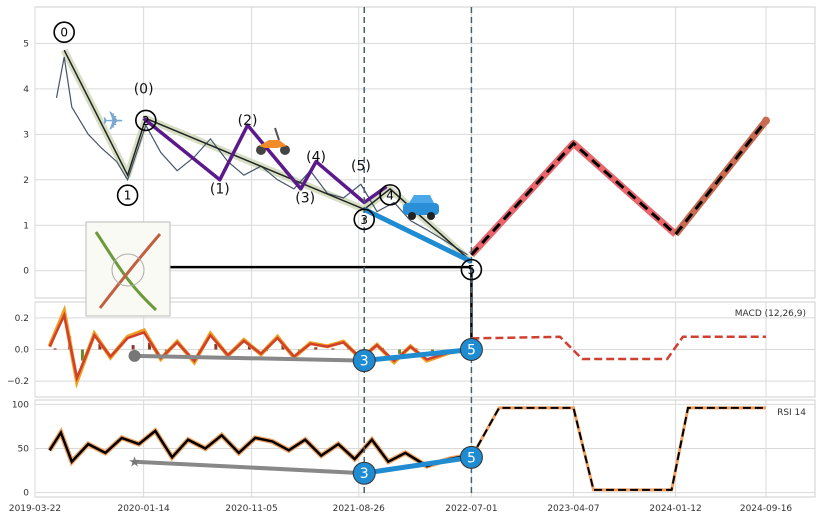  What do you see at coordinates (573, 509) in the screenshot?
I see `x-tick-label: 2023-04-07` at bounding box center [573, 509].